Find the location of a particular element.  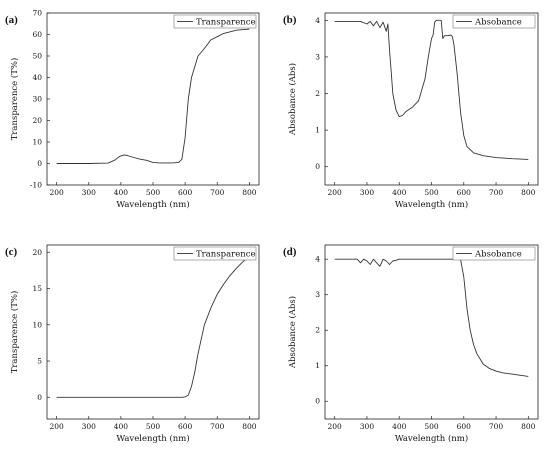

panel-label: (c) is located at coordinates (11, 252).